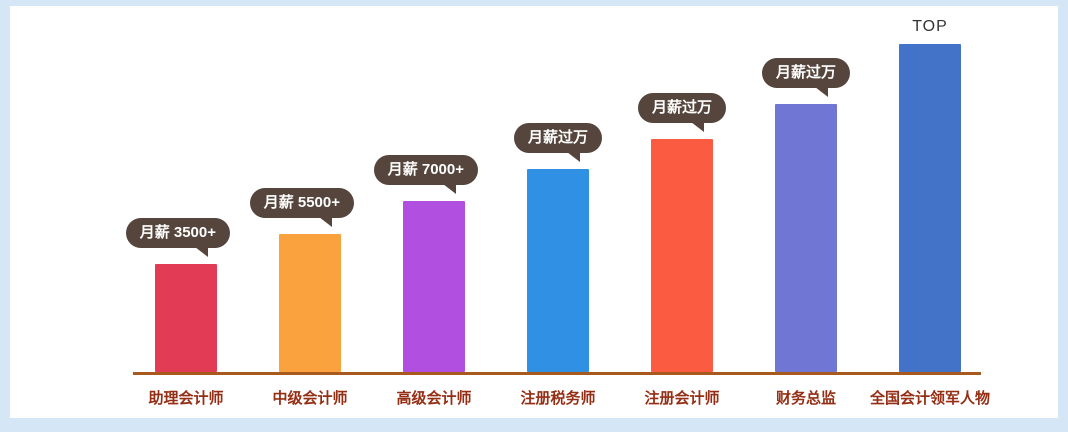 The width and height of the screenshot is (1068, 432). I want to click on chart-column-5: 月薪过万, so click(682, 189).